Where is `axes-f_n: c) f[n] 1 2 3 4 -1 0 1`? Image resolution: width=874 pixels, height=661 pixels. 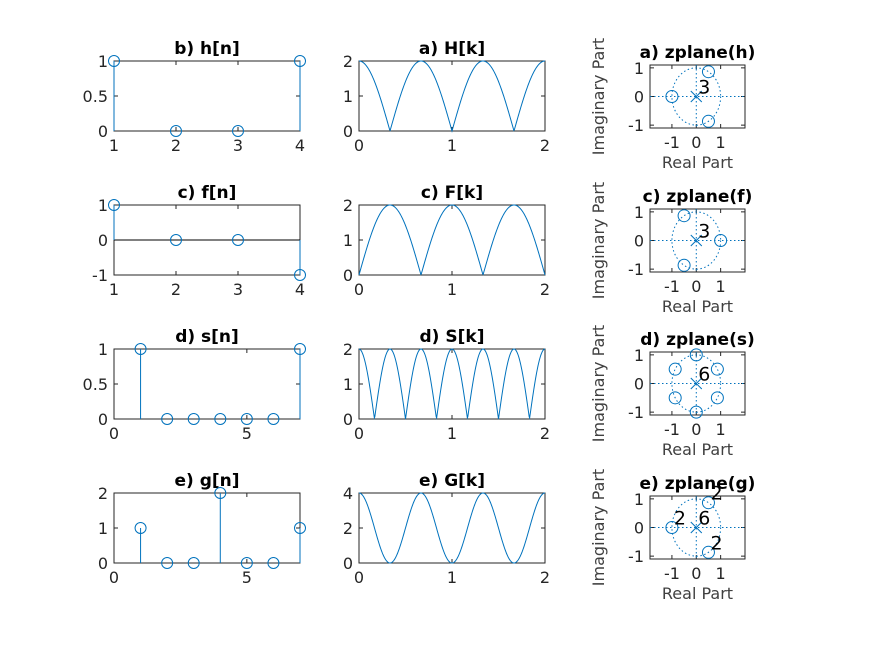
axes-f_n: c) f[n] 1 2 3 4 -1 0 1 is located at coordinates (199, 241).